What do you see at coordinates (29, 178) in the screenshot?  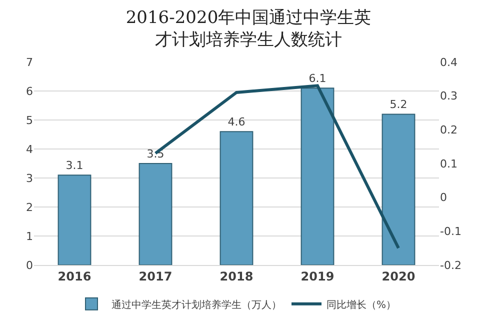 I see `y-tick-label: 3` at bounding box center [29, 178].